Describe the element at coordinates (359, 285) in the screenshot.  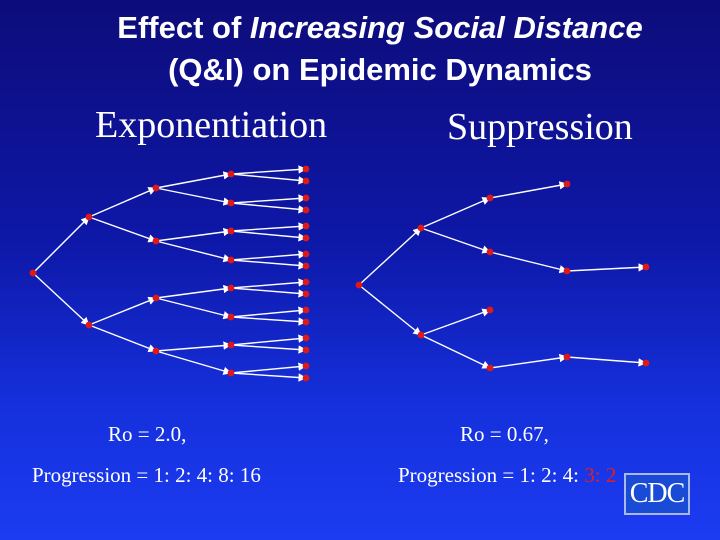
I see `sup-node-root` at that location.